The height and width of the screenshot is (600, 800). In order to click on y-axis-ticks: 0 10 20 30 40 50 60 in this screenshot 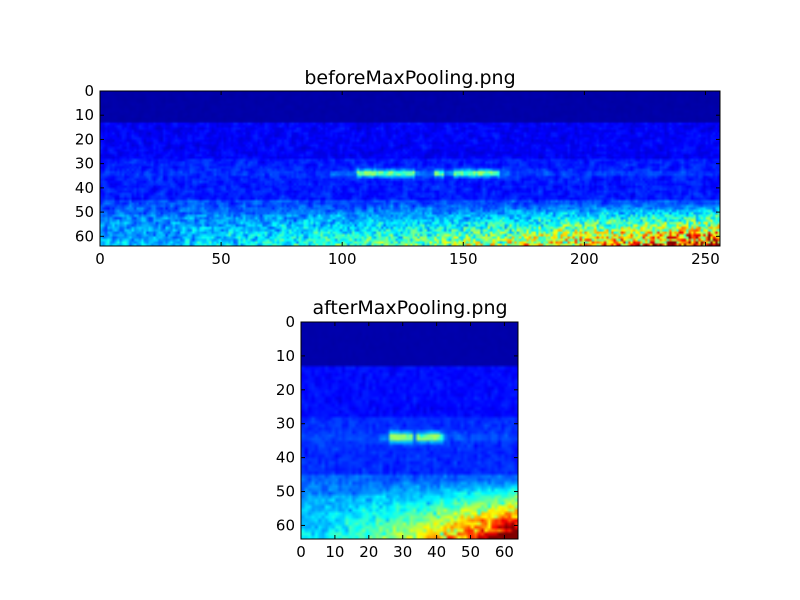, I will do `click(397, 423)`.